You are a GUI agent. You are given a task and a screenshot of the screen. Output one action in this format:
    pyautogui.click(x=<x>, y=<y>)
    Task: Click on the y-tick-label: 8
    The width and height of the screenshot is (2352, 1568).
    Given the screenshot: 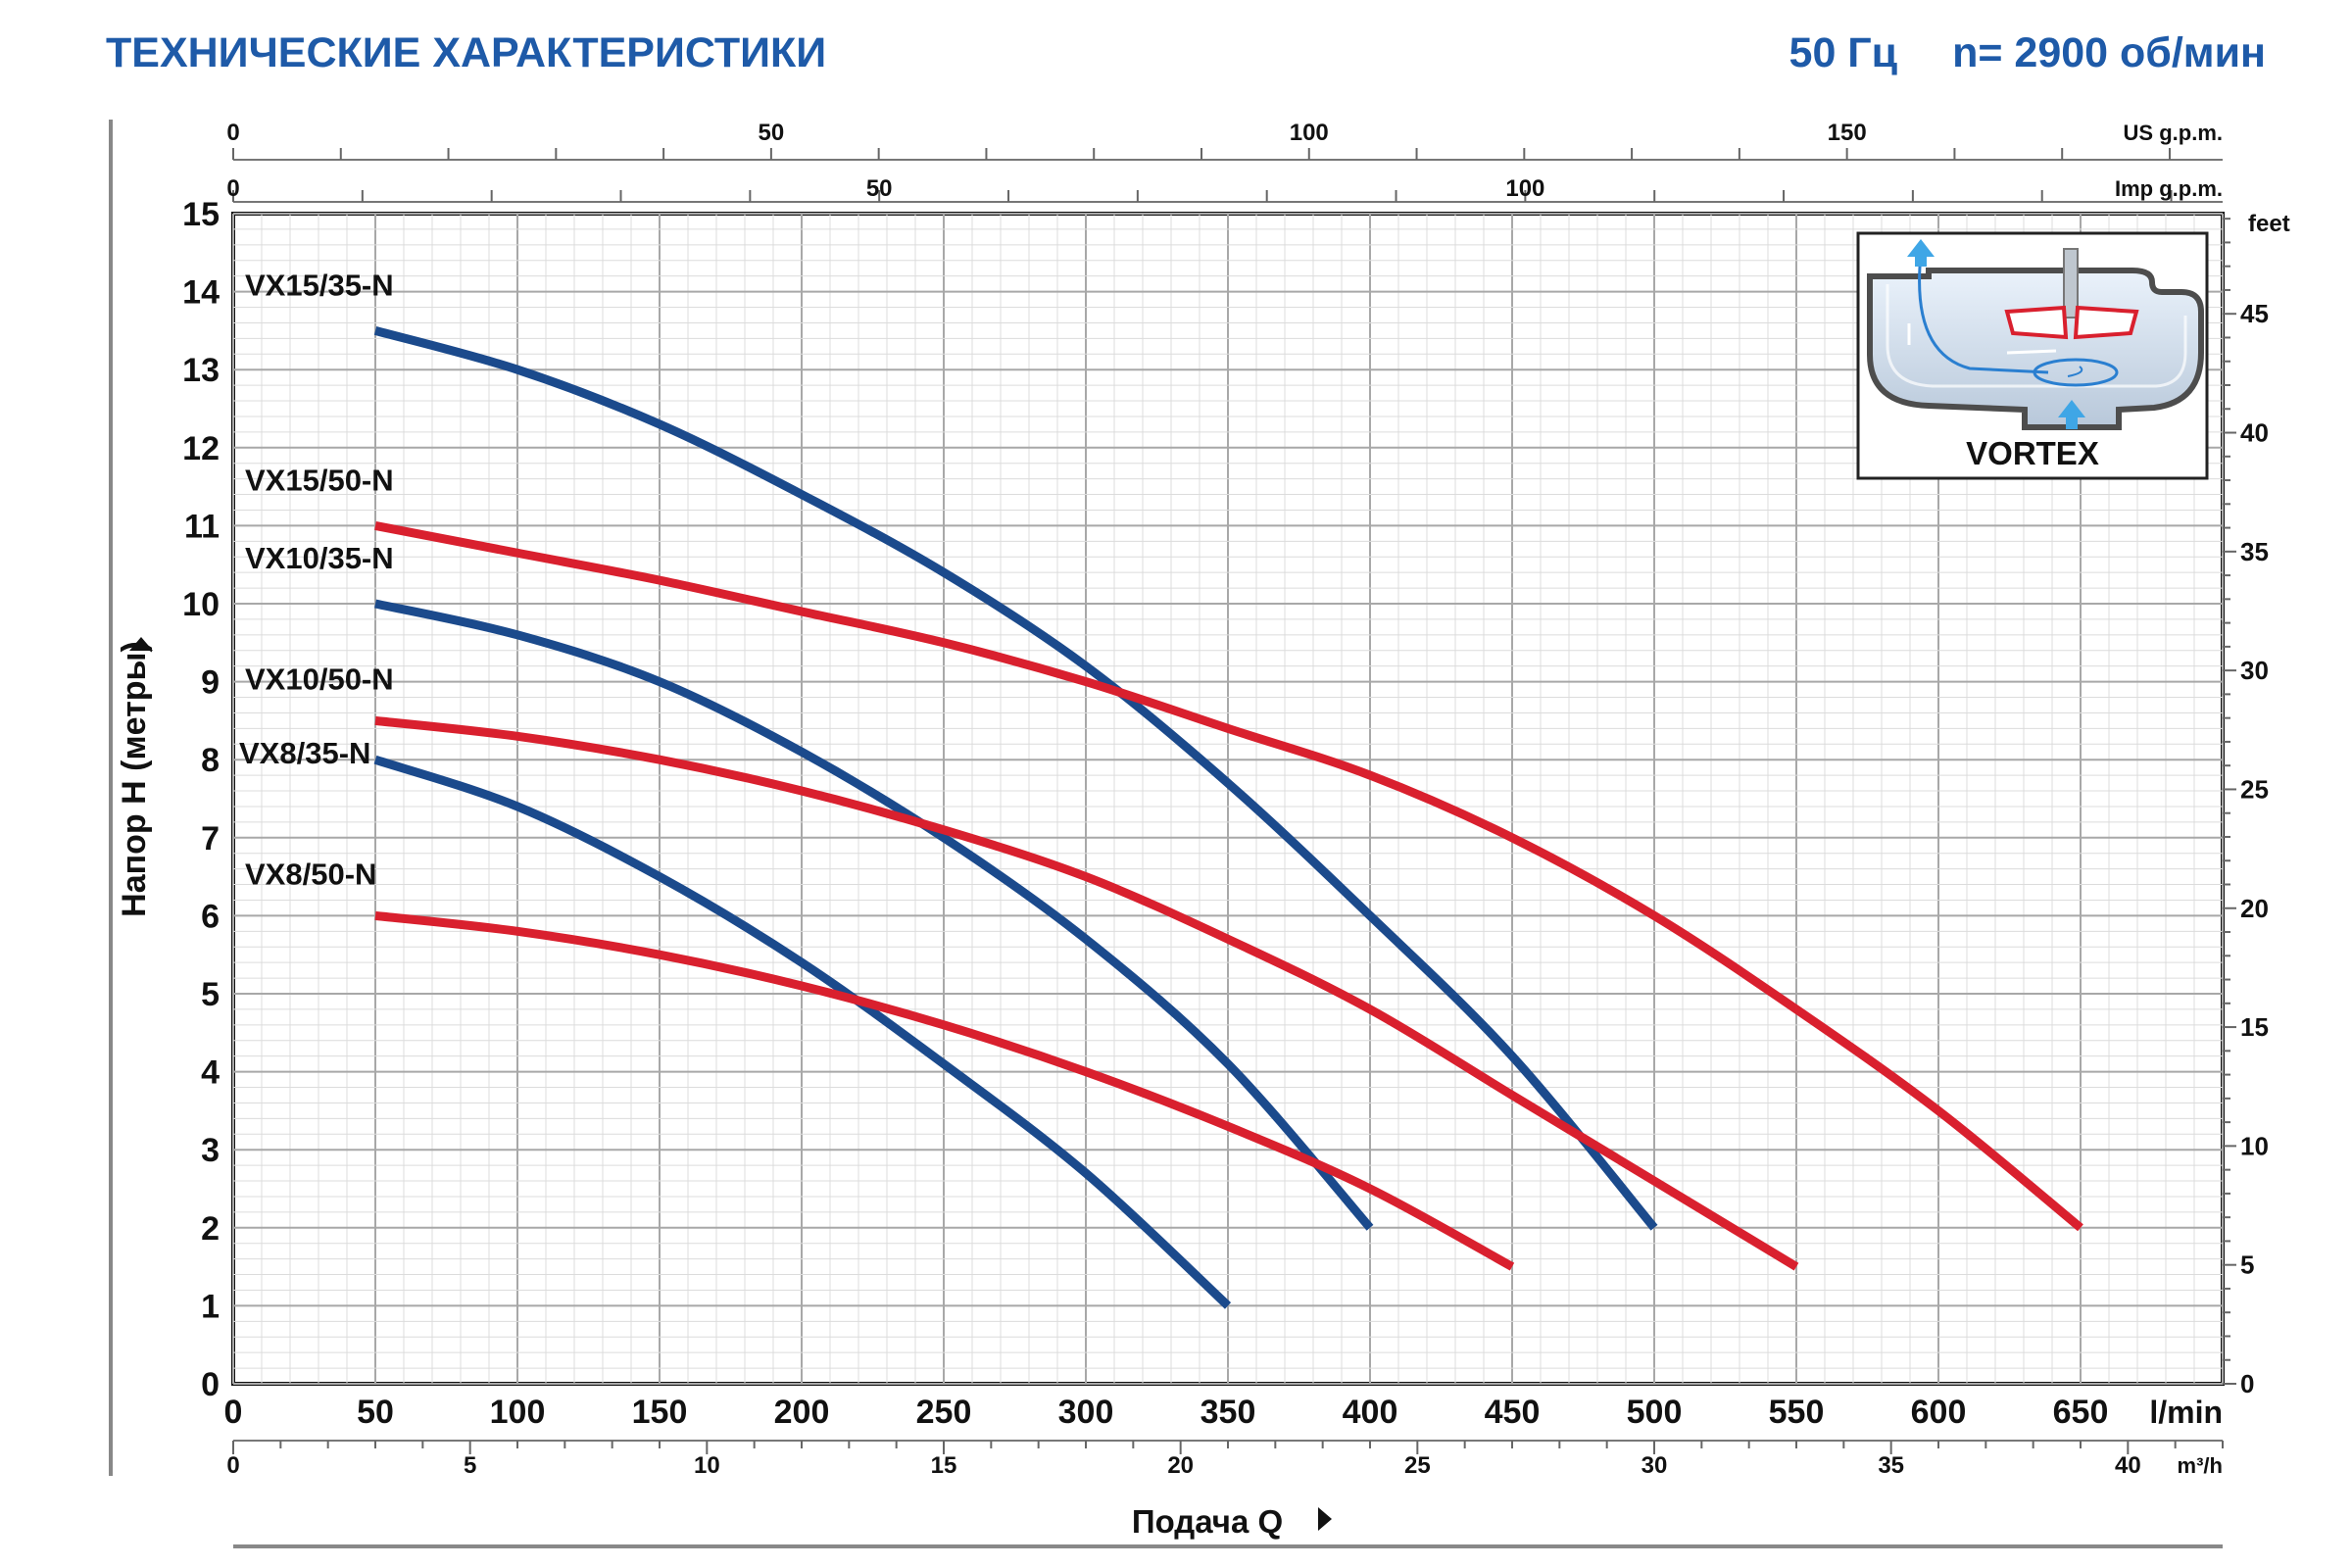 What is the action you would take?
    pyautogui.click(x=210, y=760)
    